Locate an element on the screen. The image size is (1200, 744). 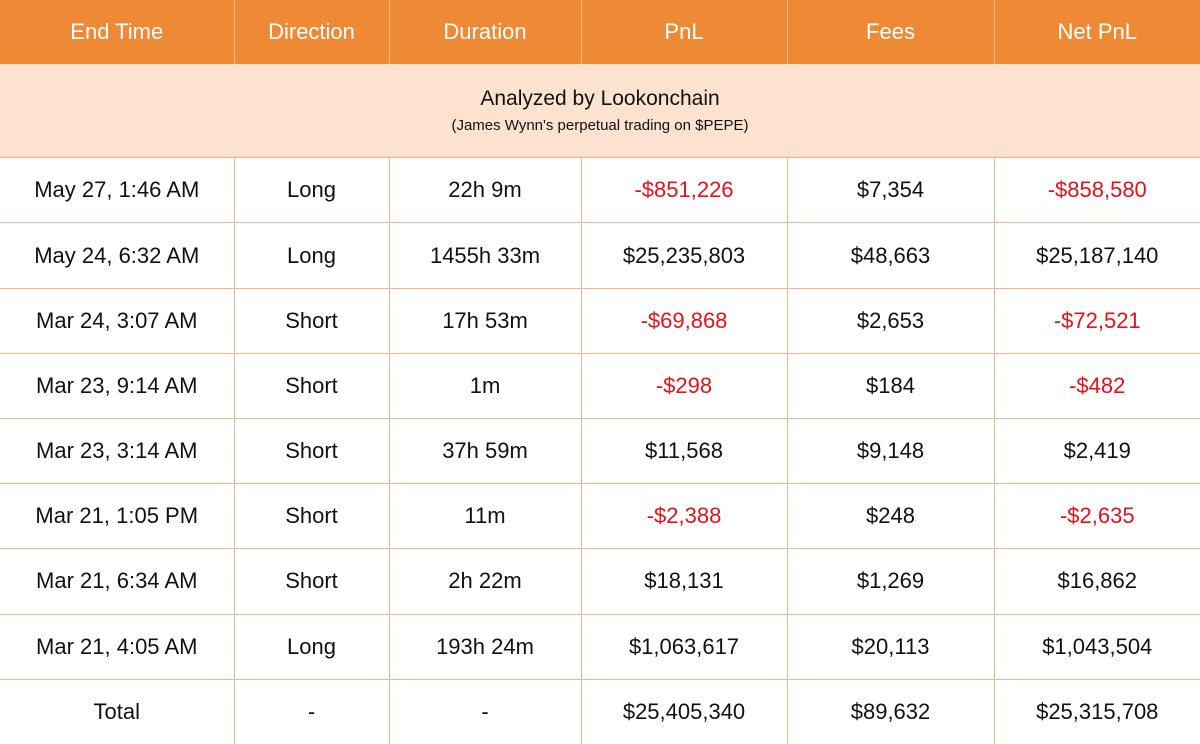
cell-end-time: Mar 23, 3:14 AM is located at coordinates (117, 451).